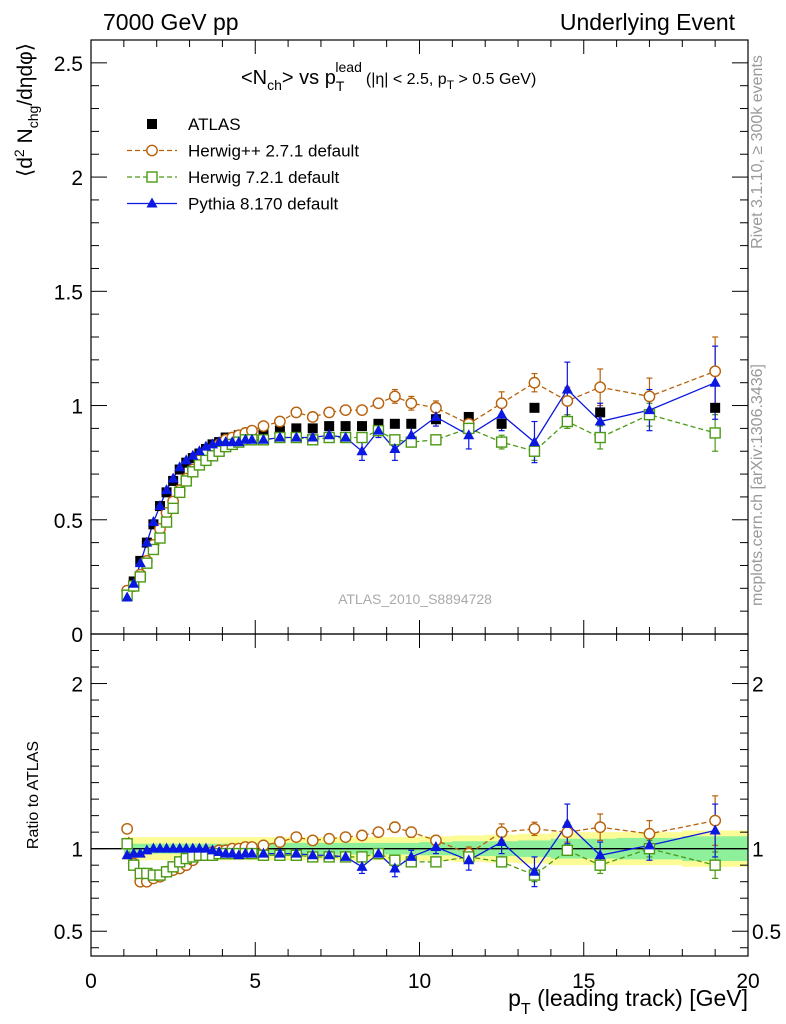  What do you see at coordinates (68, 64) in the screenshot?
I see `main-ytick-label: 2.5` at bounding box center [68, 64].